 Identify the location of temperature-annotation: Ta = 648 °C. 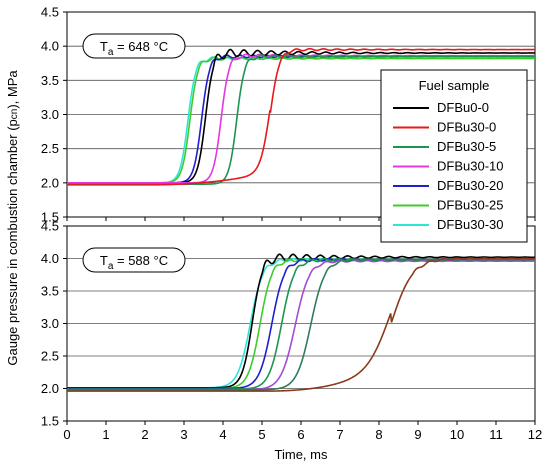
(134, 46).